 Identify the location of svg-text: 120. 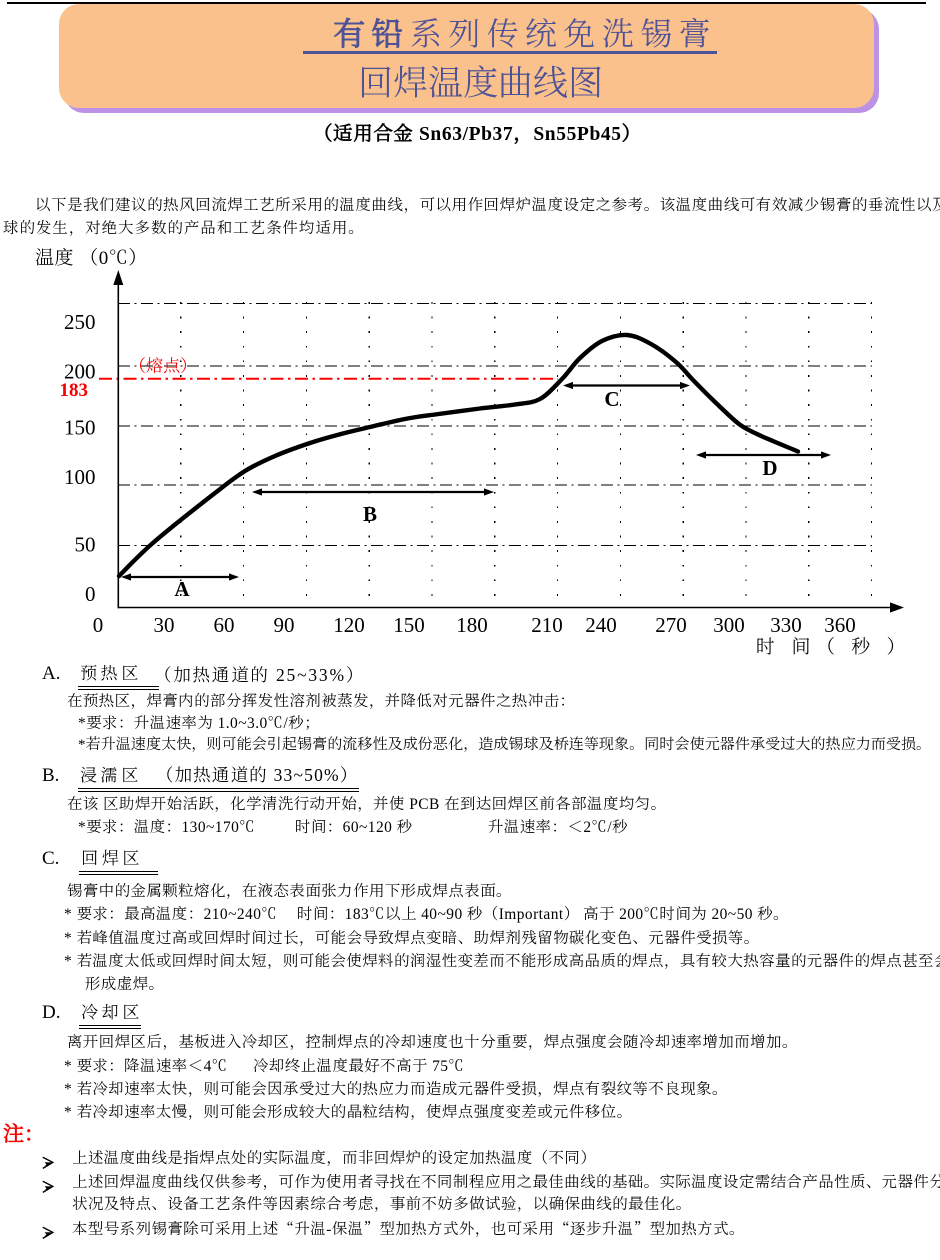
(349, 625).